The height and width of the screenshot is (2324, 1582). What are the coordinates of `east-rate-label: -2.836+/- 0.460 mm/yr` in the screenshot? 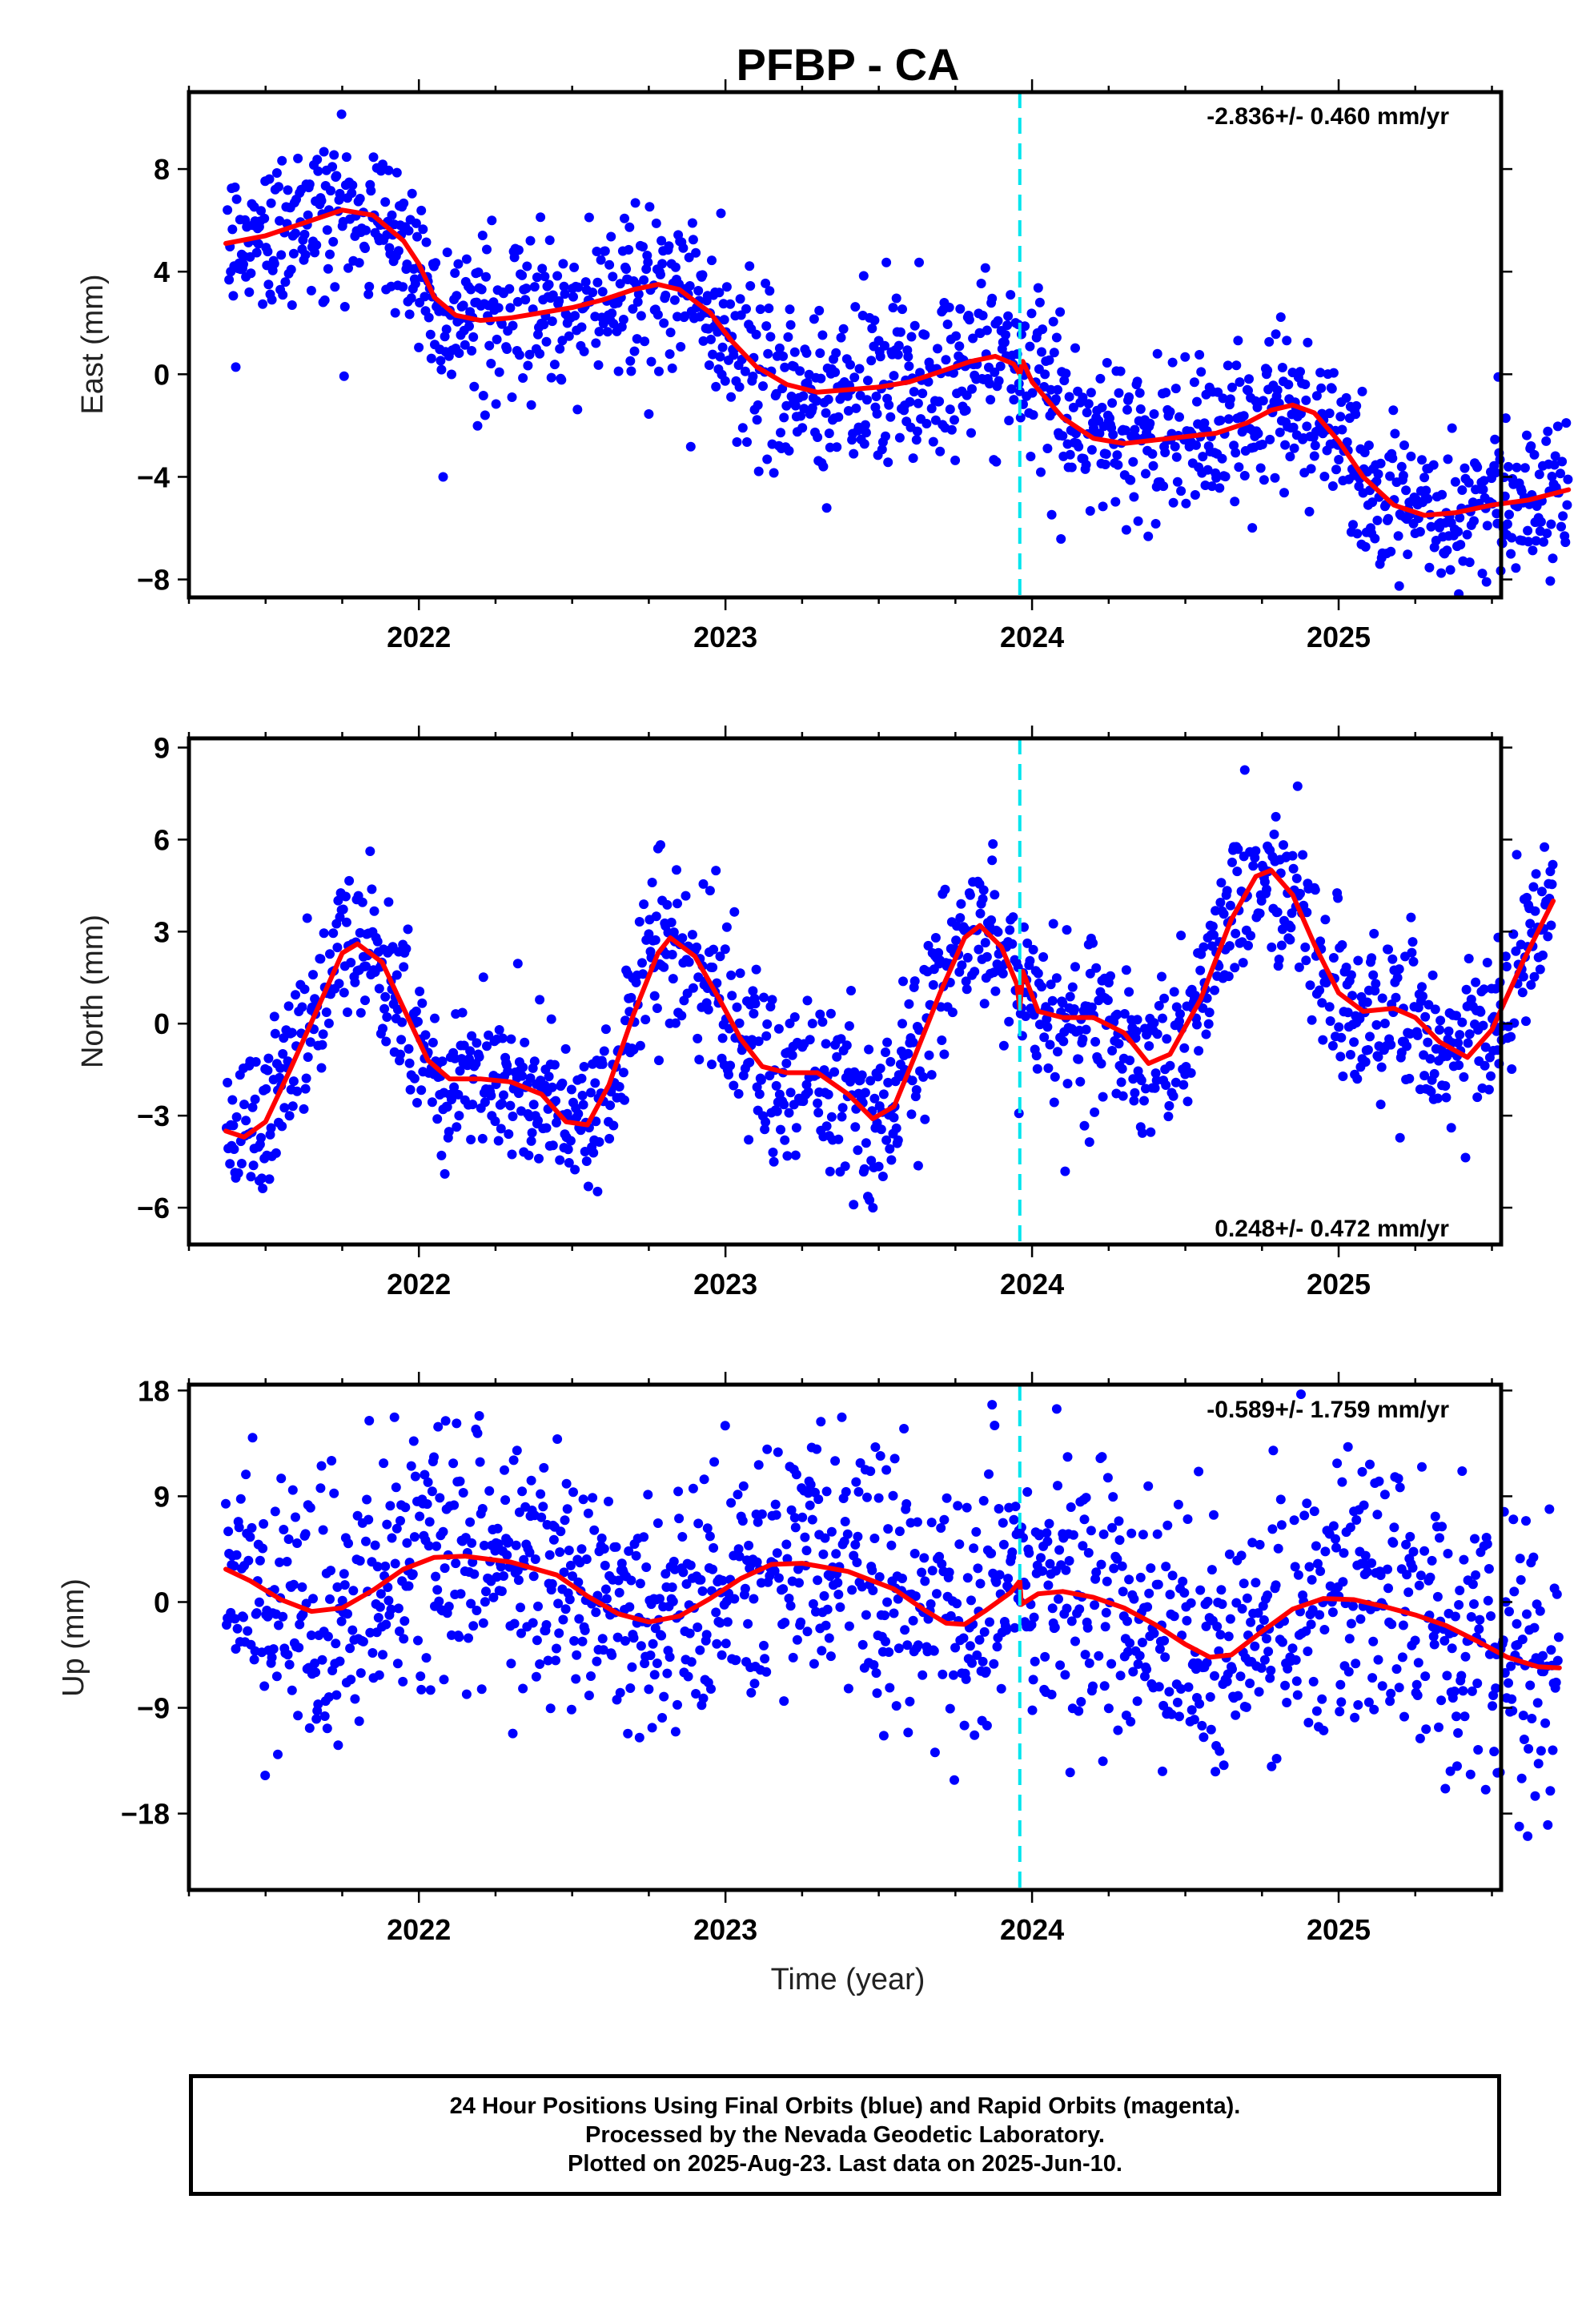 It's located at (1328, 116).